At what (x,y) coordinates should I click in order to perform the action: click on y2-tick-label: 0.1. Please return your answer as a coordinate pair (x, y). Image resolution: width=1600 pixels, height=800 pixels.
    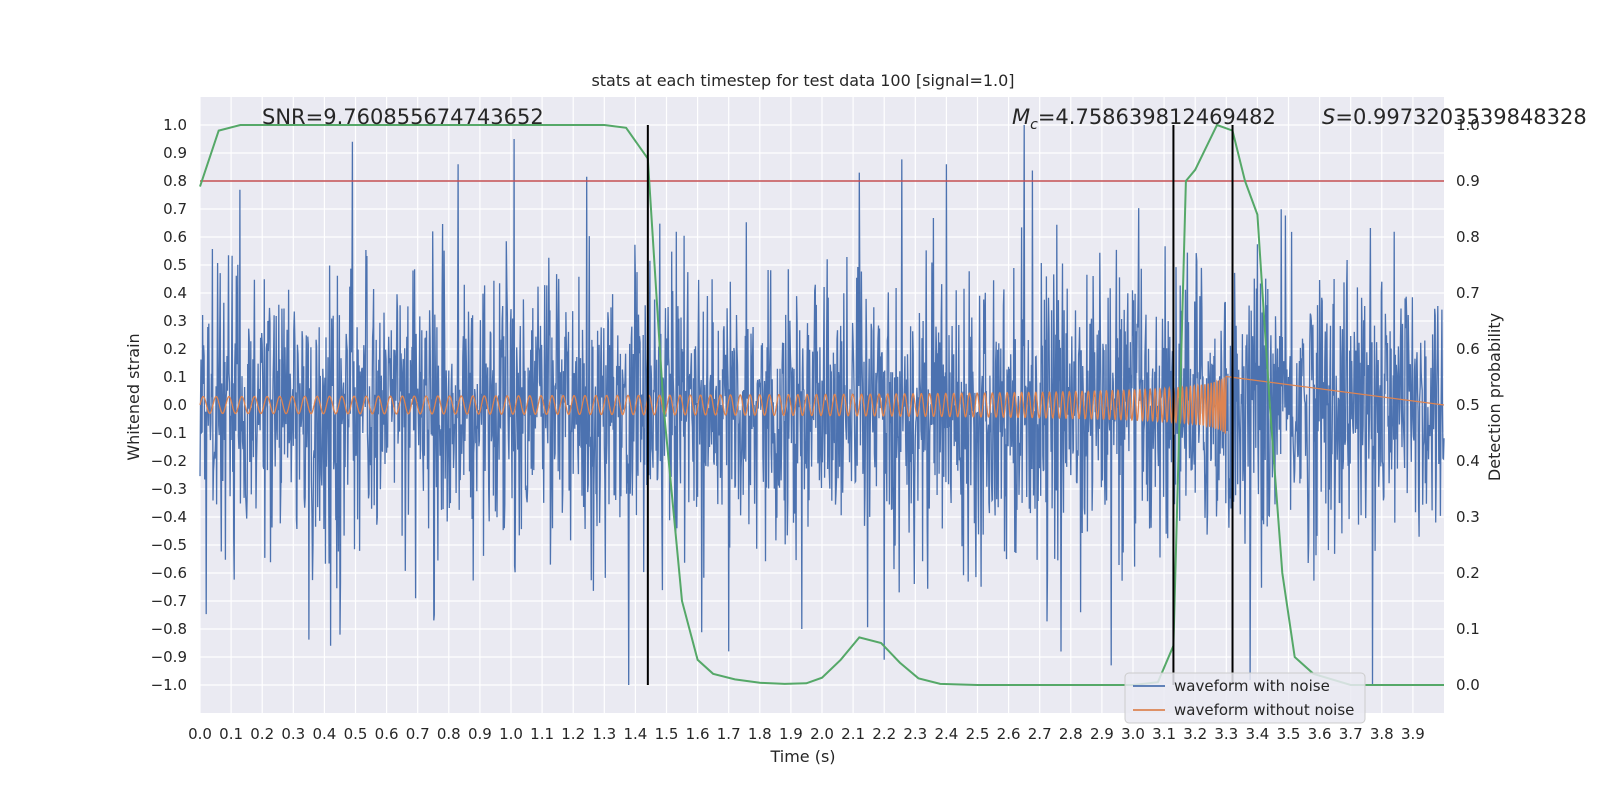
    Looking at the image, I should click on (1468, 629).